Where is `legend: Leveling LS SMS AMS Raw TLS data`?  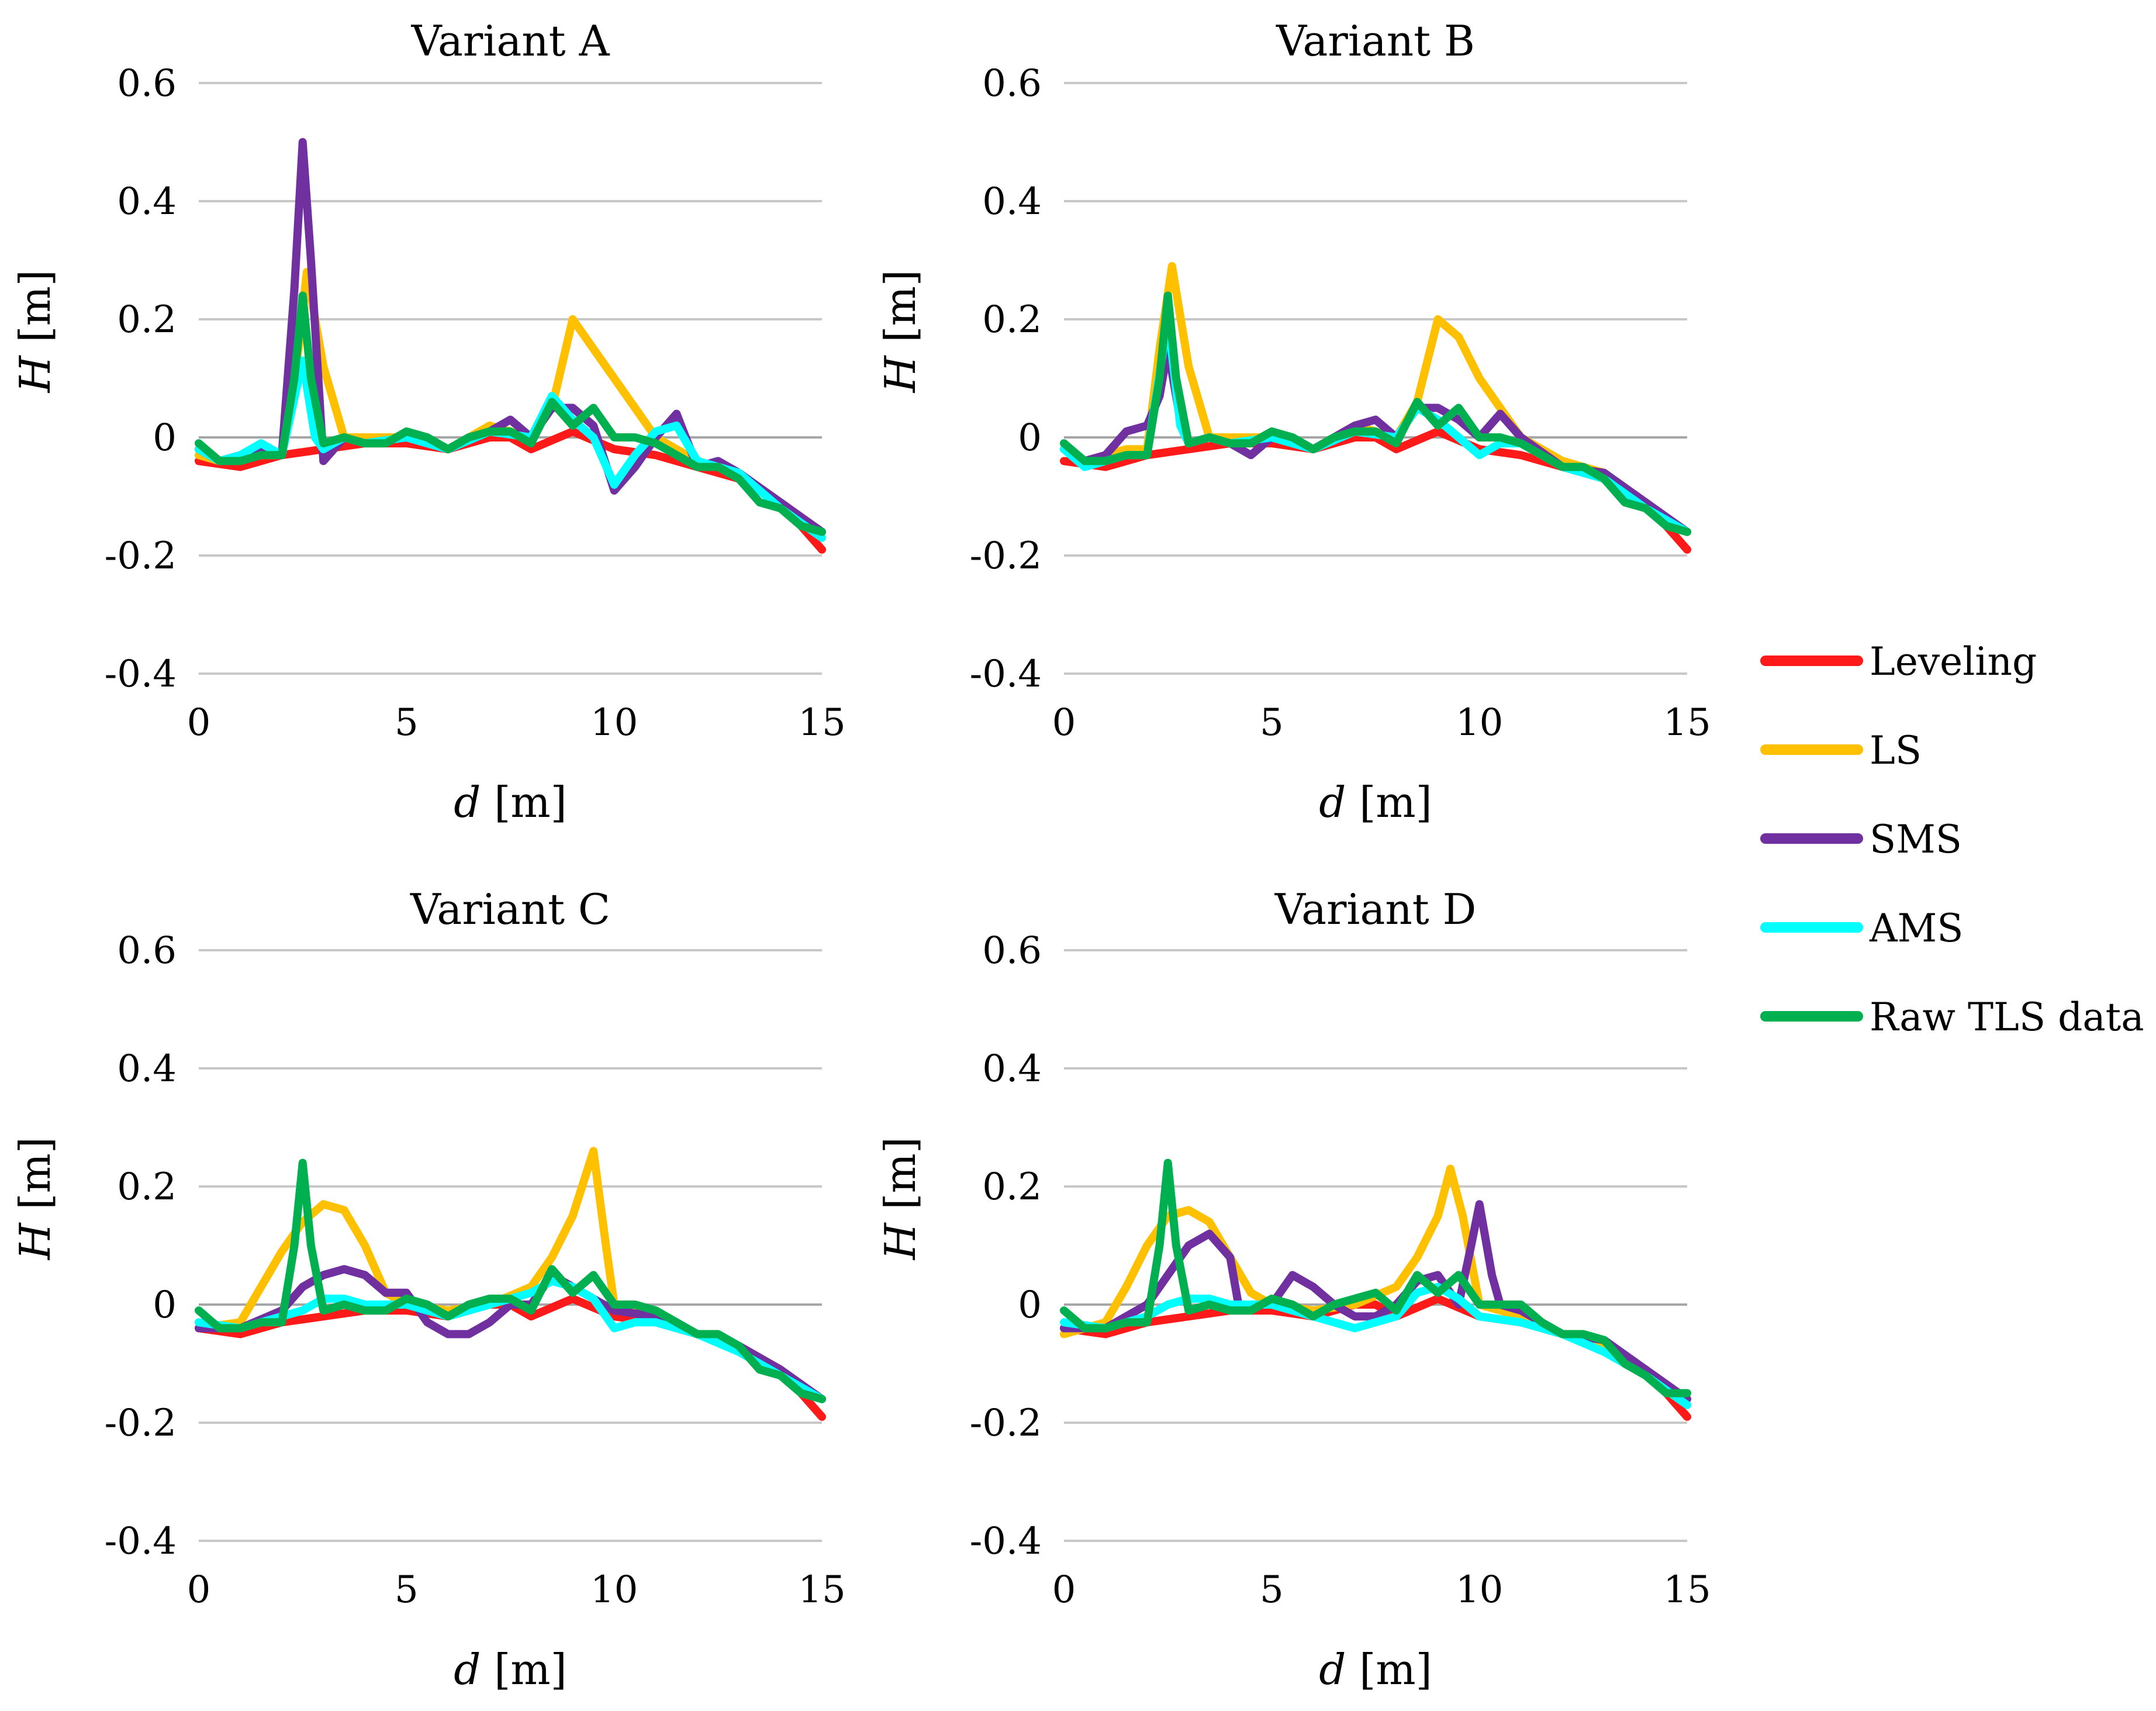
legend: Leveling LS SMS AMS Raw TLS data is located at coordinates (1952, 839).